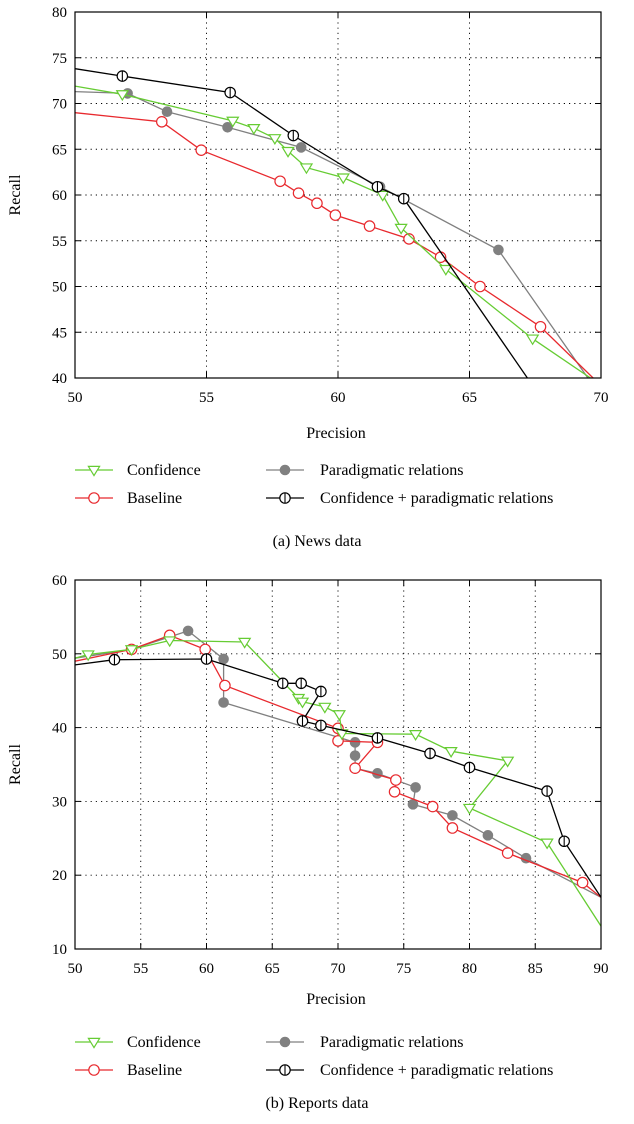 The width and height of the screenshot is (634, 1124). What do you see at coordinates (59, 655) in the screenshot?
I see `y-tick-label: 50` at bounding box center [59, 655].